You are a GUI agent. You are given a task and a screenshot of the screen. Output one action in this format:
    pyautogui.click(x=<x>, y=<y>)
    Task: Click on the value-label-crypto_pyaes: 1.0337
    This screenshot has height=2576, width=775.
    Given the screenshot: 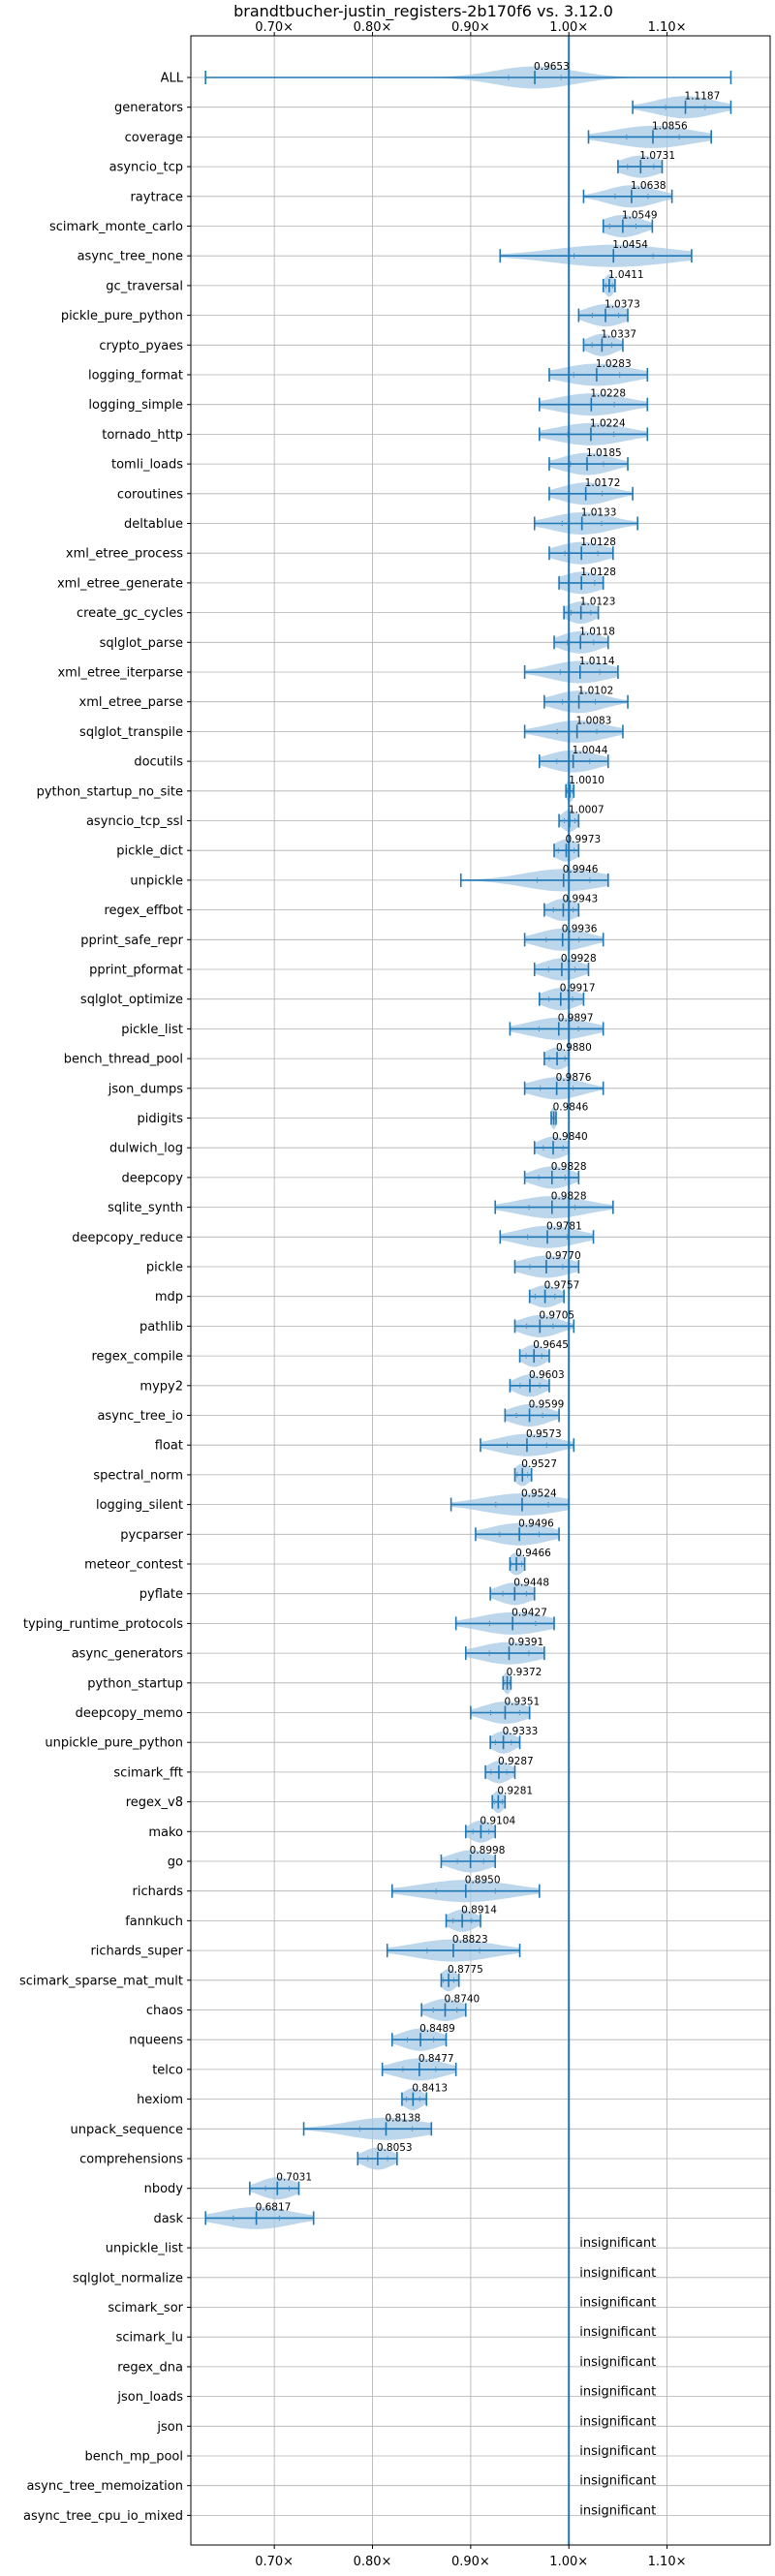 What is the action you would take?
    pyautogui.click(x=618, y=334)
    